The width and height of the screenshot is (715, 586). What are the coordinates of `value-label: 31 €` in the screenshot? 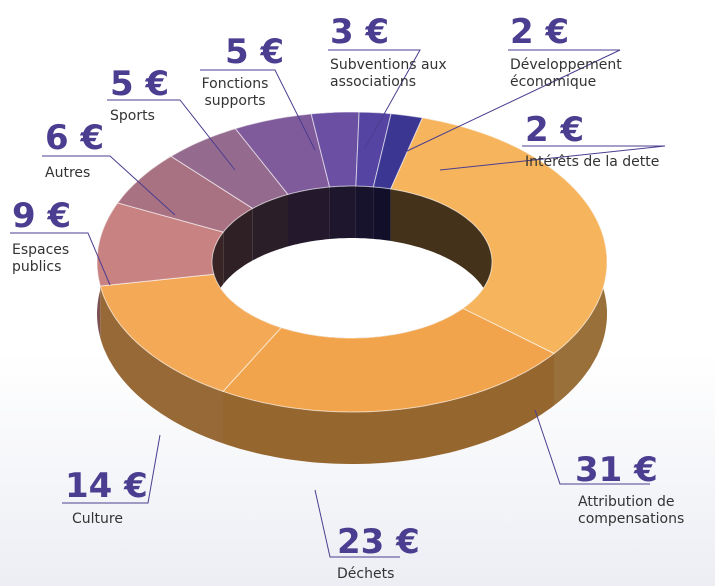 It's located at (616, 470).